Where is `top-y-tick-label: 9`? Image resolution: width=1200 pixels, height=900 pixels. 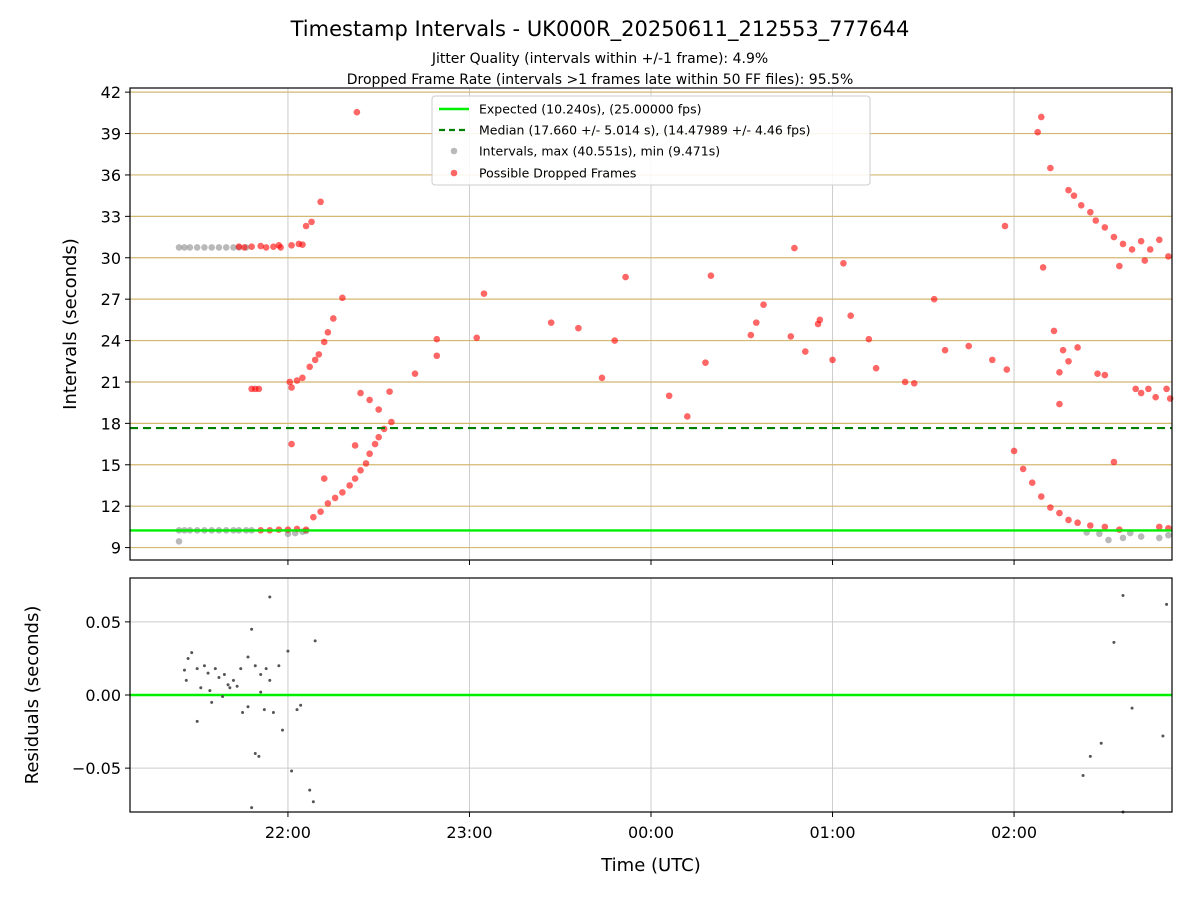 top-y-tick-label: 9 is located at coordinates (116, 548).